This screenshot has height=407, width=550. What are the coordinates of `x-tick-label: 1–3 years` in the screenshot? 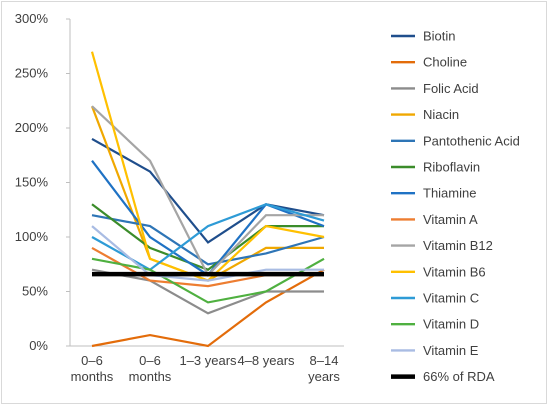 It's located at (208, 360).